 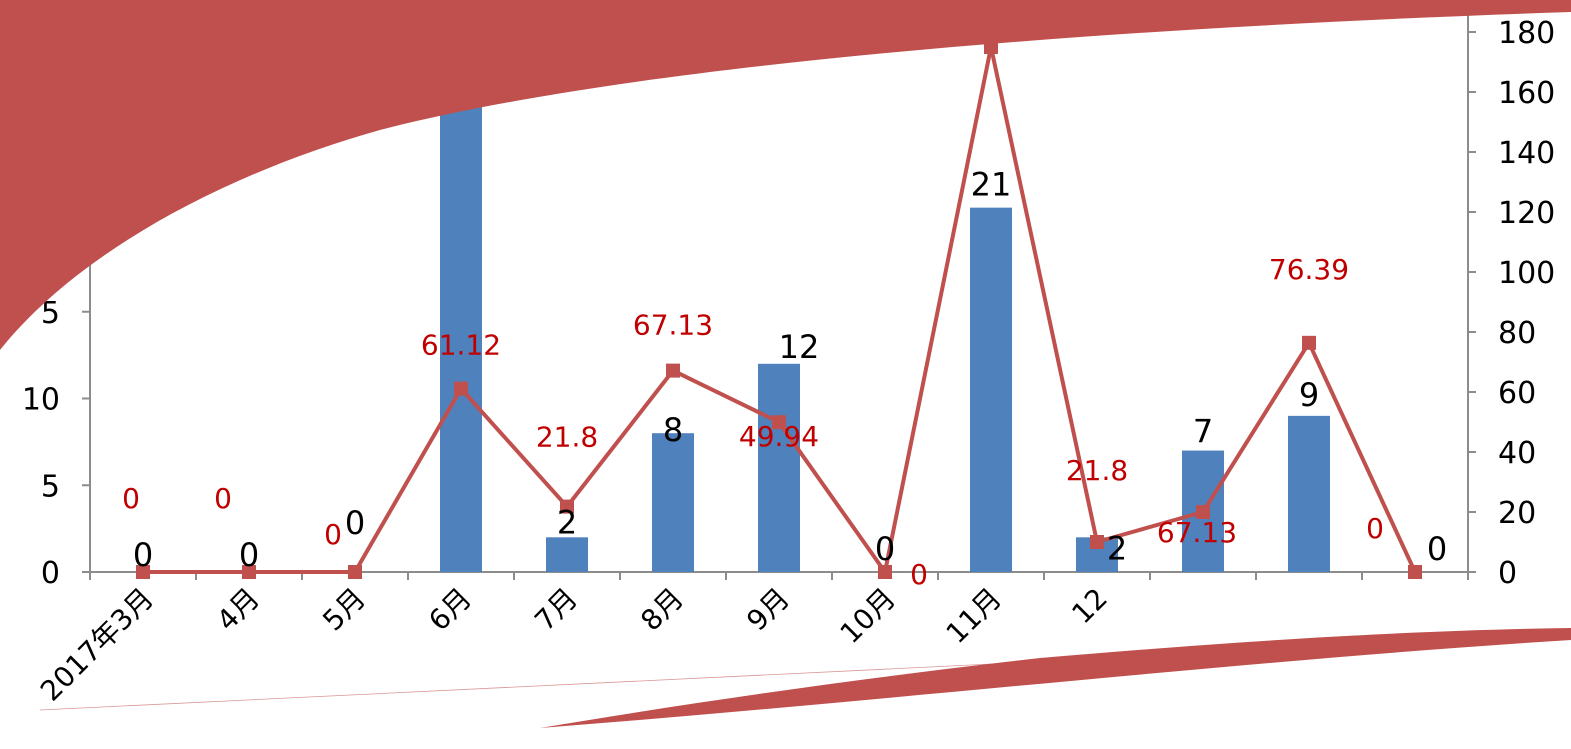 What do you see at coordinates (1526, 93) in the screenshot?
I see `y-right-tick-label: 160` at bounding box center [1526, 93].